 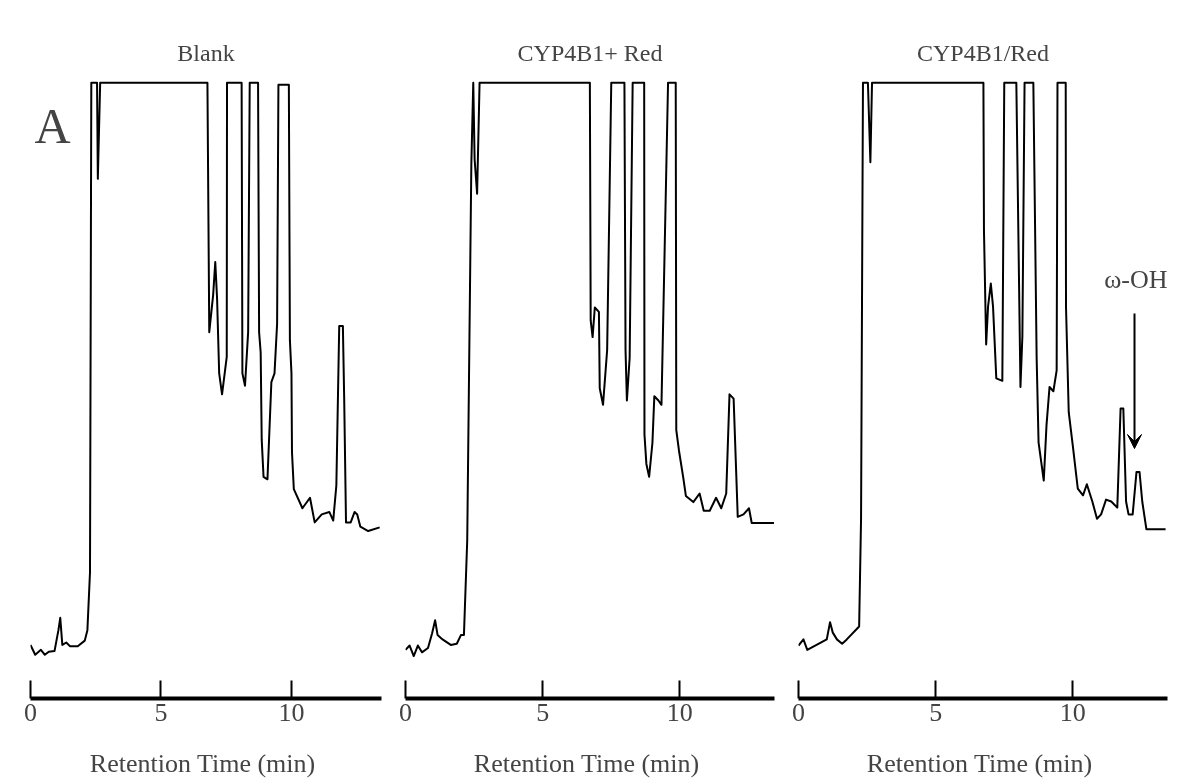 What do you see at coordinates (983, 52) in the screenshot?
I see `chart-title: CYP4B1/Red` at bounding box center [983, 52].